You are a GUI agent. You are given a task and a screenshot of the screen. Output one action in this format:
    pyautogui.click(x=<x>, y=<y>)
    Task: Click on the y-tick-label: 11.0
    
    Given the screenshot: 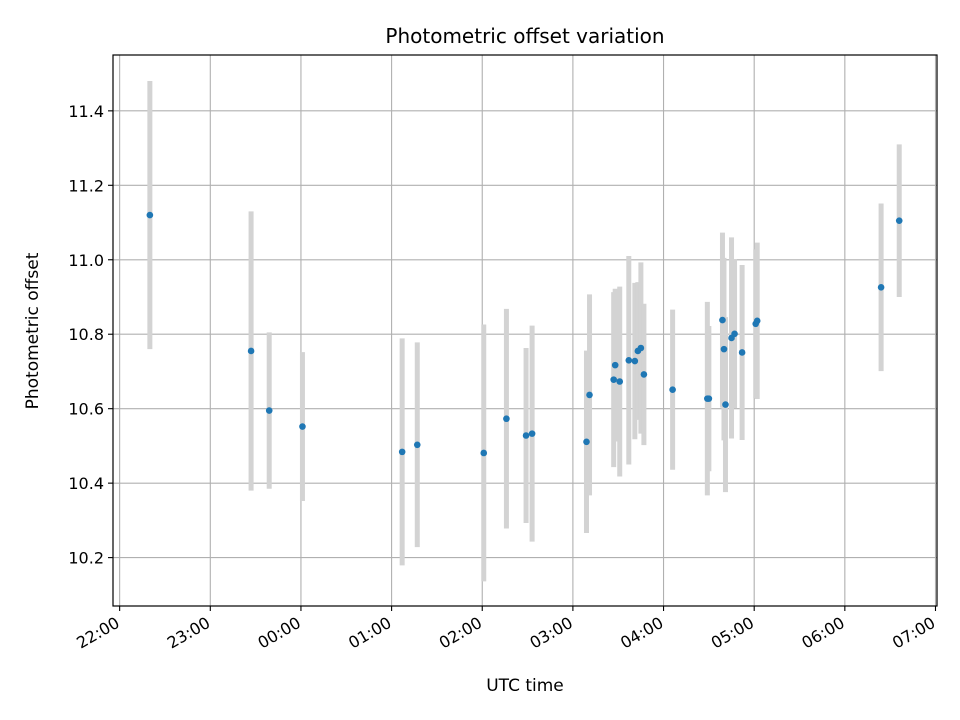 What is the action you would take?
    pyautogui.click(x=86, y=260)
    